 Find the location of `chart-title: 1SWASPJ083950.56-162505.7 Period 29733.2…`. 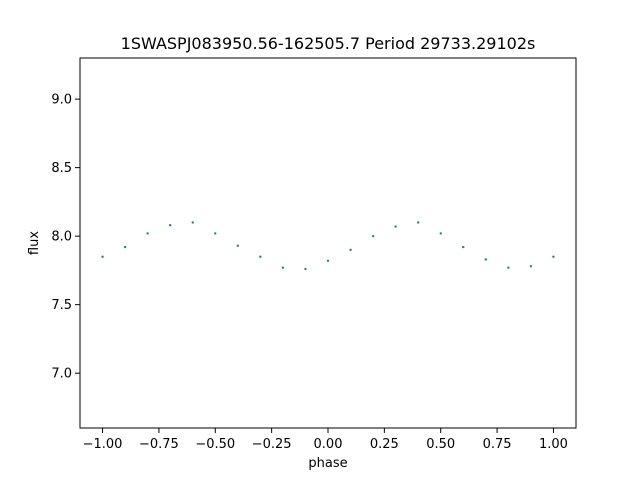

chart-title: 1SWASPJ083950.56-162505.7 Period 29733.2… is located at coordinates (328, 43).